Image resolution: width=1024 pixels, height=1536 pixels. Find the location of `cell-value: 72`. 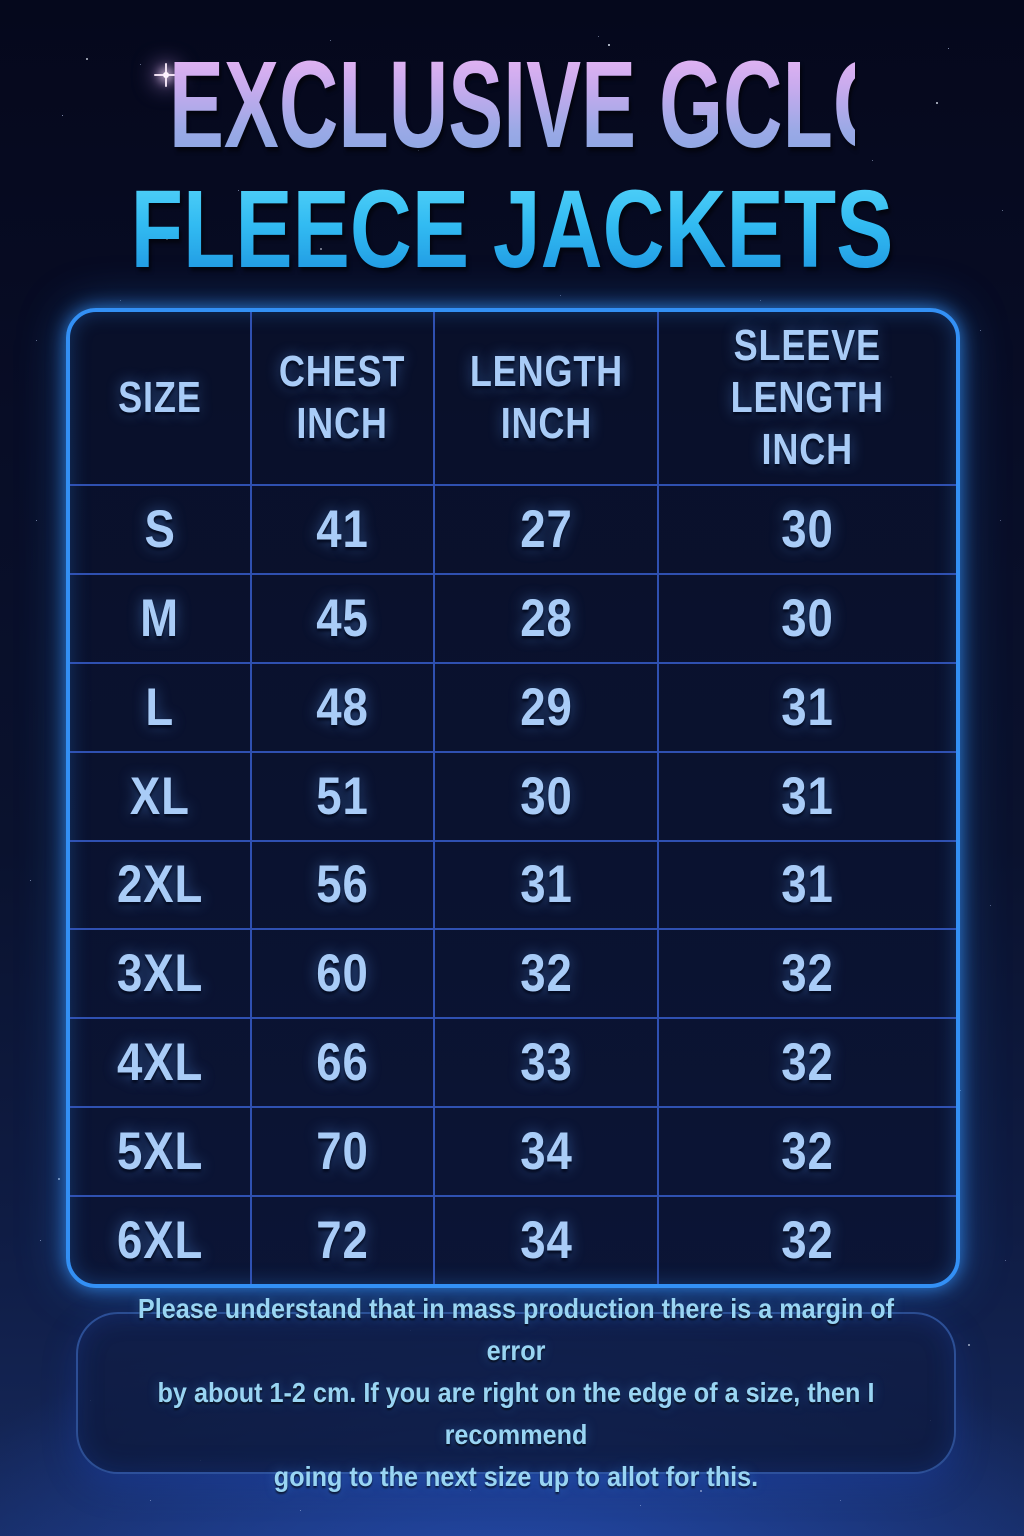

cell-value: 72 is located at coordinates (342, 1241).